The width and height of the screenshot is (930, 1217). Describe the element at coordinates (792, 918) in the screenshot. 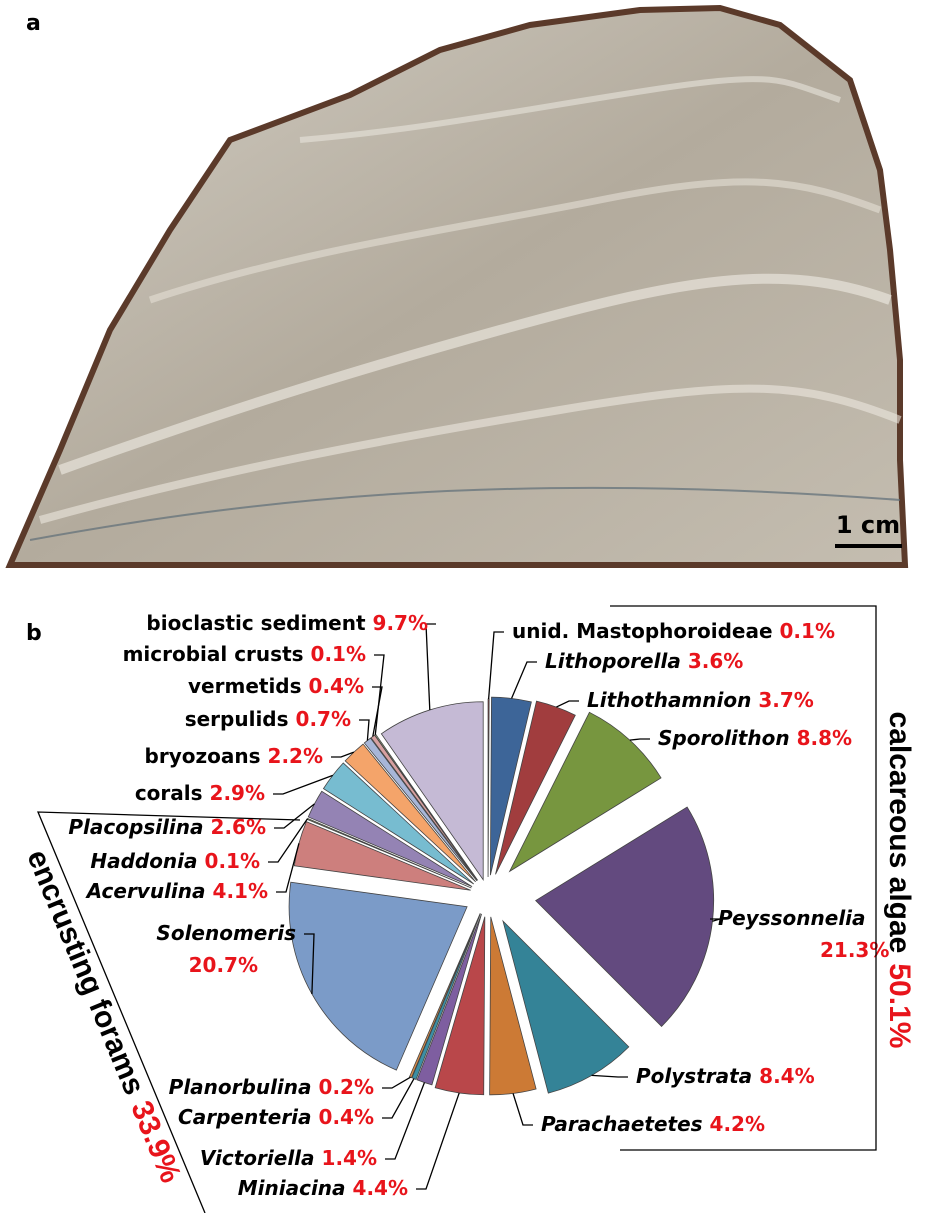

I see `category-name: Peyssonnelia` at that location.